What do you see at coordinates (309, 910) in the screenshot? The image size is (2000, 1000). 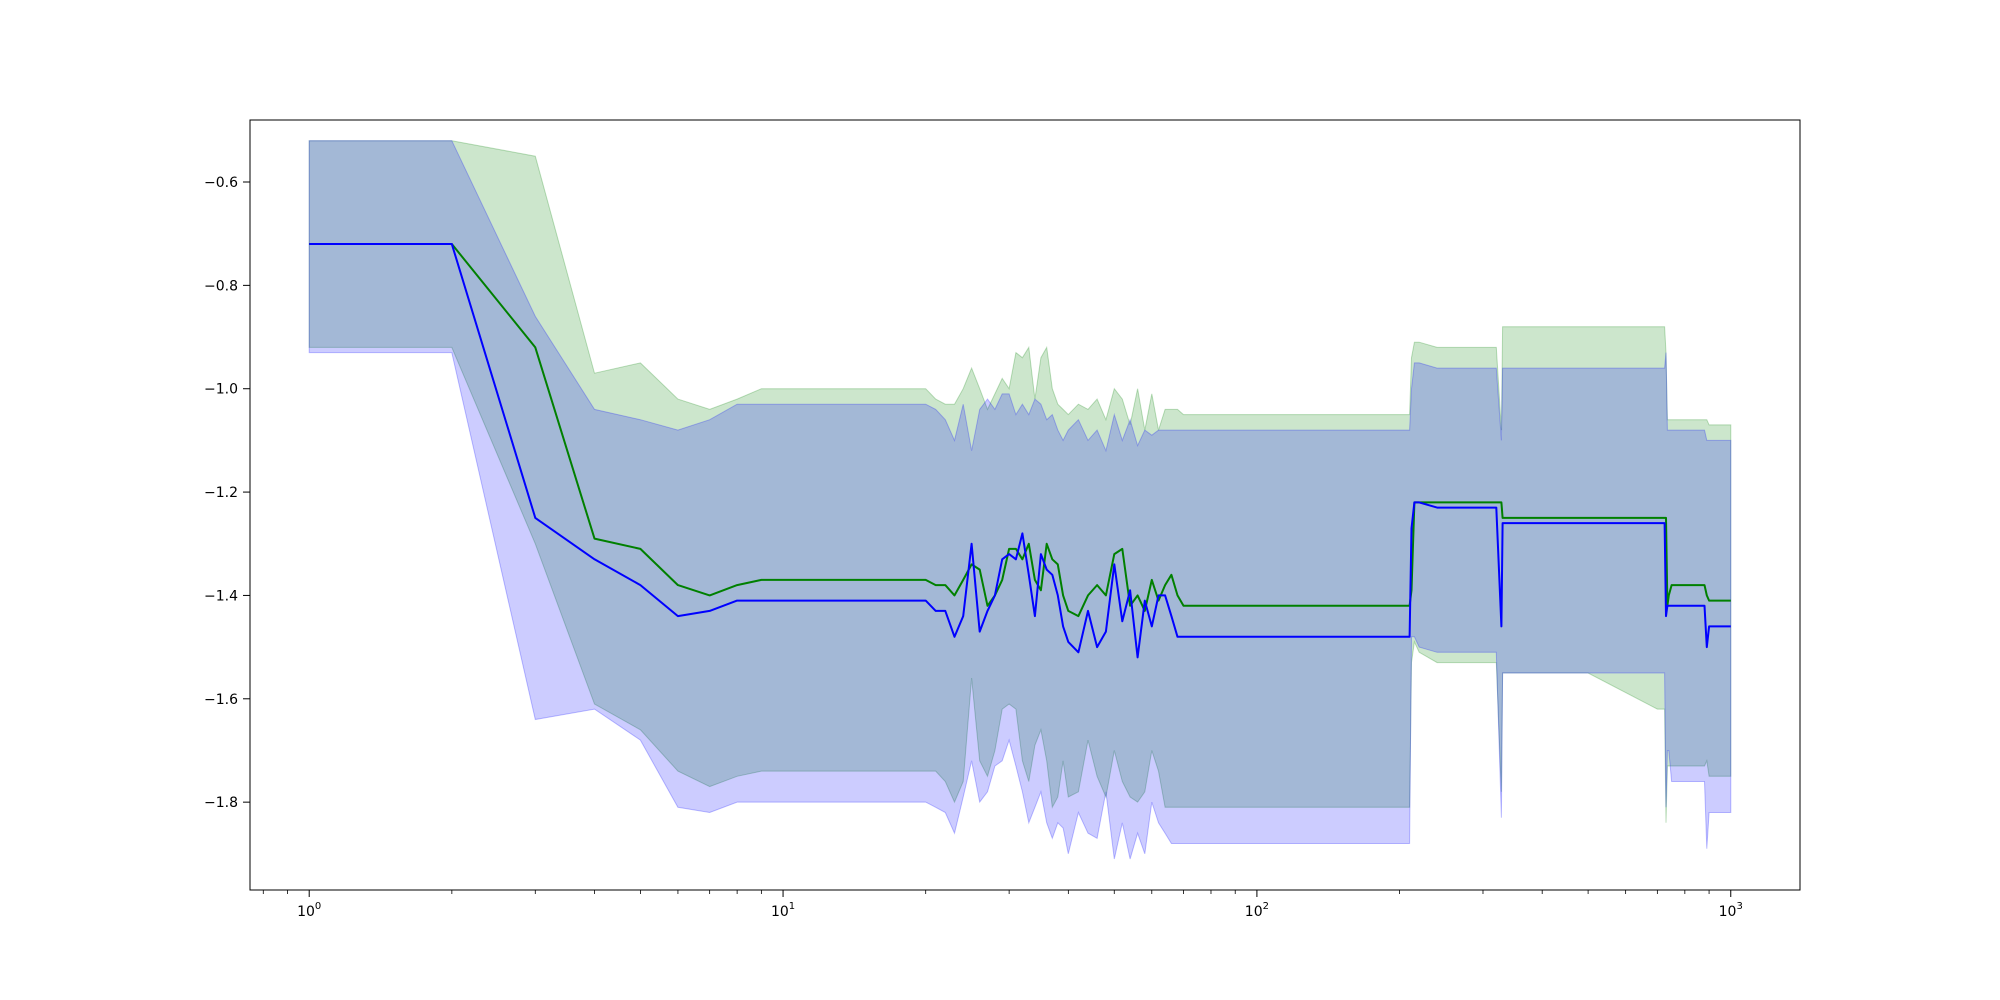 I see `x-tick-label-1: 10⁰` at bounding box center [309, 910].